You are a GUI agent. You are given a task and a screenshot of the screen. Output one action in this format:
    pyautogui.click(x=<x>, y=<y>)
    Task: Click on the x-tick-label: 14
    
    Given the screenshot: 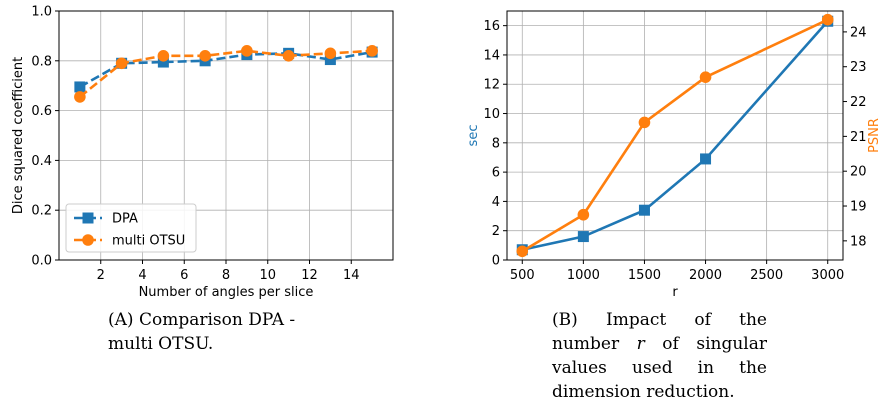 What is the action you would take?
    pyautogui.click(x=351, y=275)
    